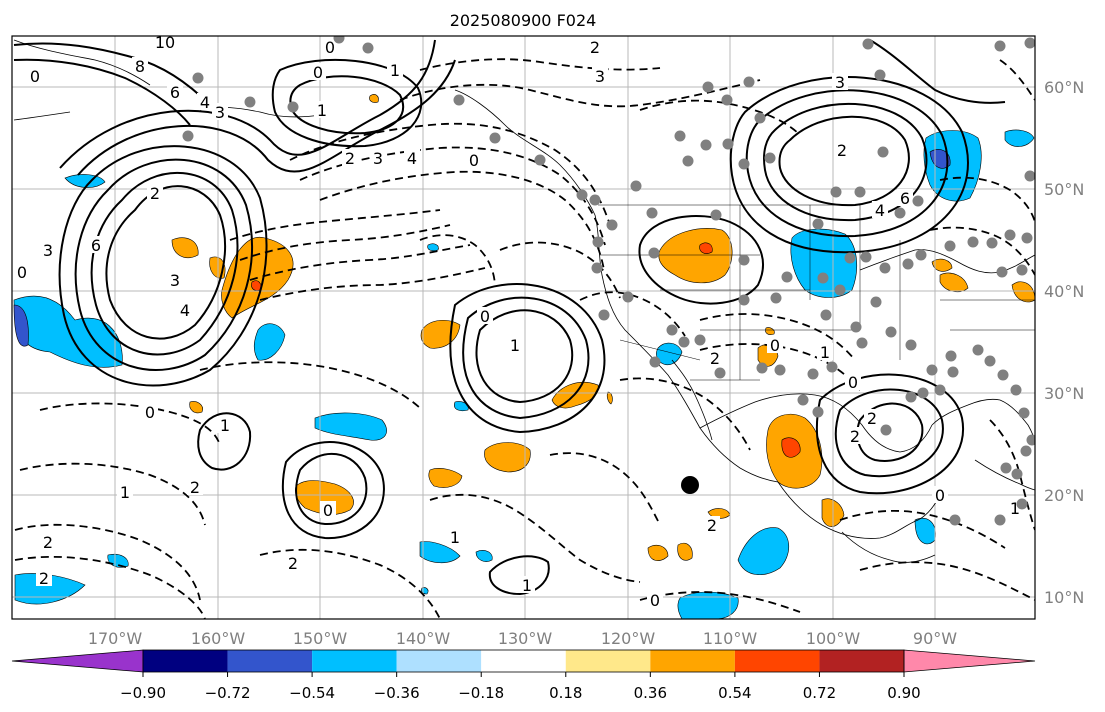  Describe the element at coordinates (1064, 291) in the screenshot. I see `latitude-tick-label: 40°N` at that location.